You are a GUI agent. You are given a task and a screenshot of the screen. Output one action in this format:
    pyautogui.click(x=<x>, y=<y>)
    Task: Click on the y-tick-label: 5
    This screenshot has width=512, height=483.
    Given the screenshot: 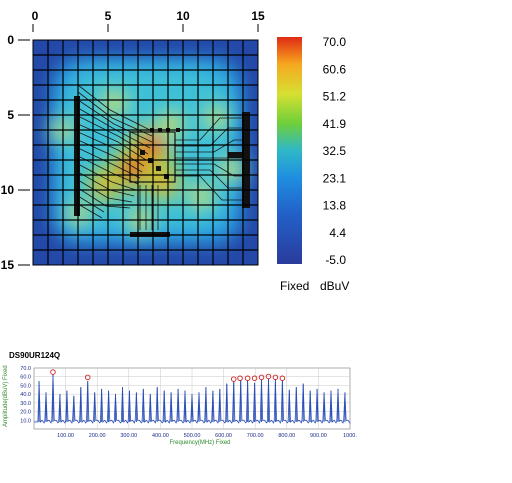 What is the action you would take?
    pyautogui.click(x=10, y=115)
    